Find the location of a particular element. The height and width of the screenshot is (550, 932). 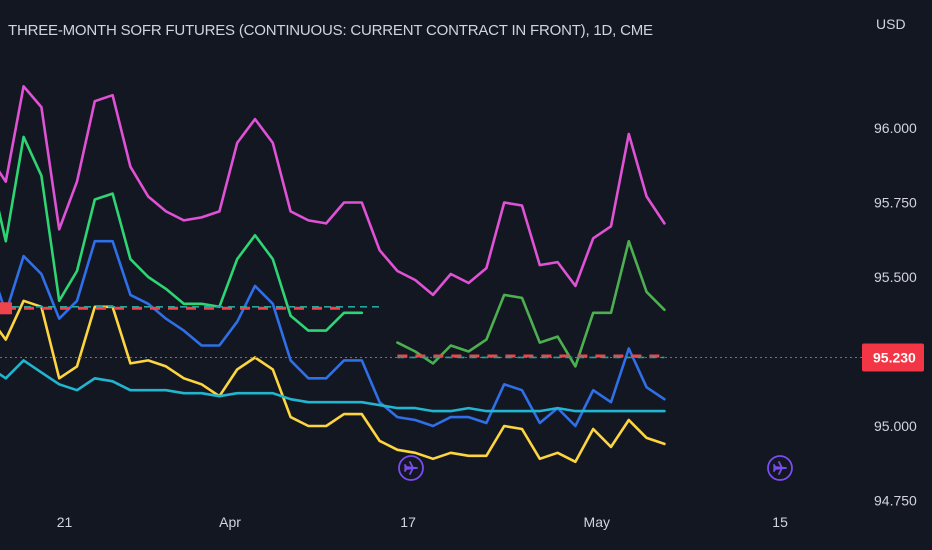

series-line-olive_green is located at coordinates (531, 303).